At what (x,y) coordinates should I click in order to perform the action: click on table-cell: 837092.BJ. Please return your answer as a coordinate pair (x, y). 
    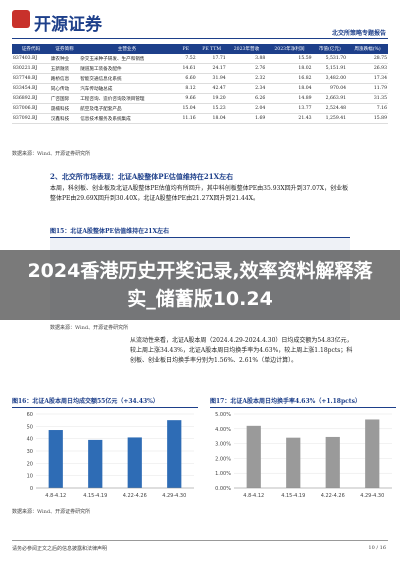
    Looking at the image, I should click on (31, 118).